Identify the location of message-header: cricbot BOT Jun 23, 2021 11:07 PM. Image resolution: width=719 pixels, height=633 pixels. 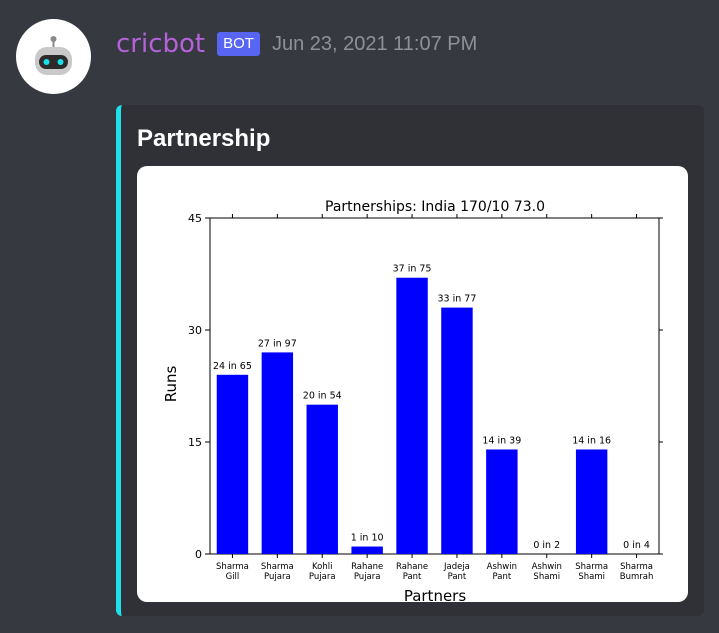
(296, 44).